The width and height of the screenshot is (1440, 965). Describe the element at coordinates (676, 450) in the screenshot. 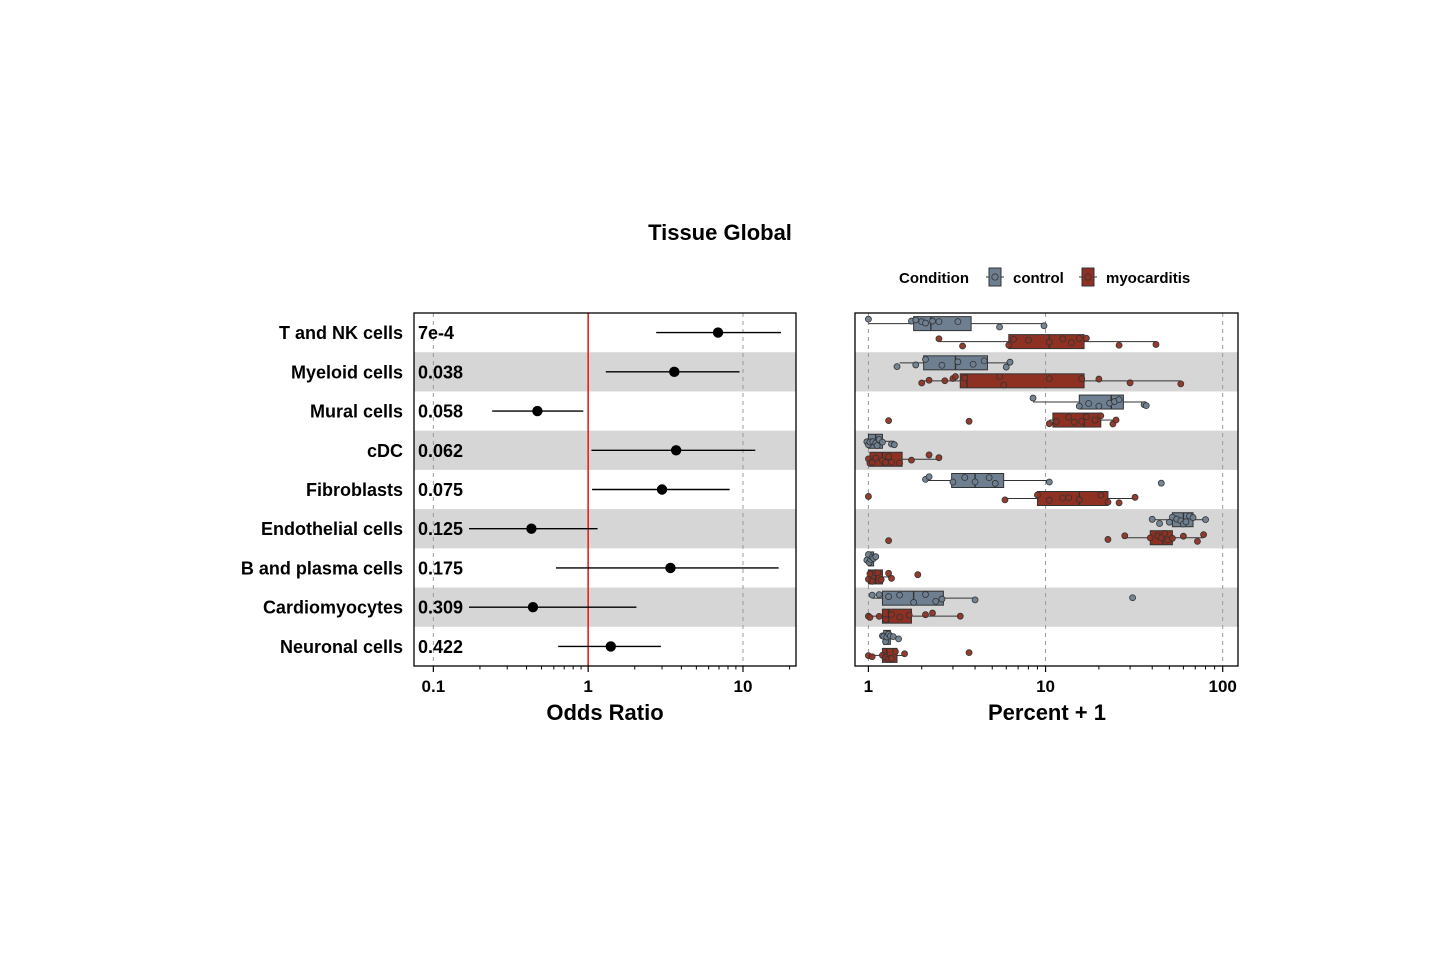

I see `odds-ratio-point-cdc` at that location.